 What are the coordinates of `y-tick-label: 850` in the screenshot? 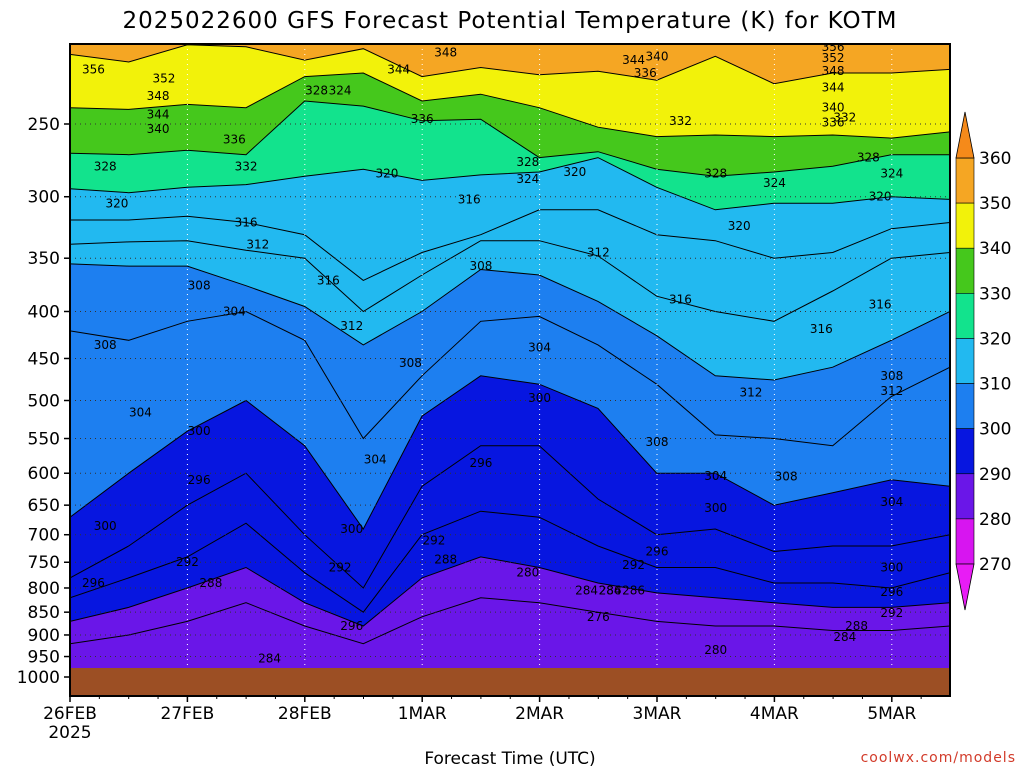 It's located at (44, 613).